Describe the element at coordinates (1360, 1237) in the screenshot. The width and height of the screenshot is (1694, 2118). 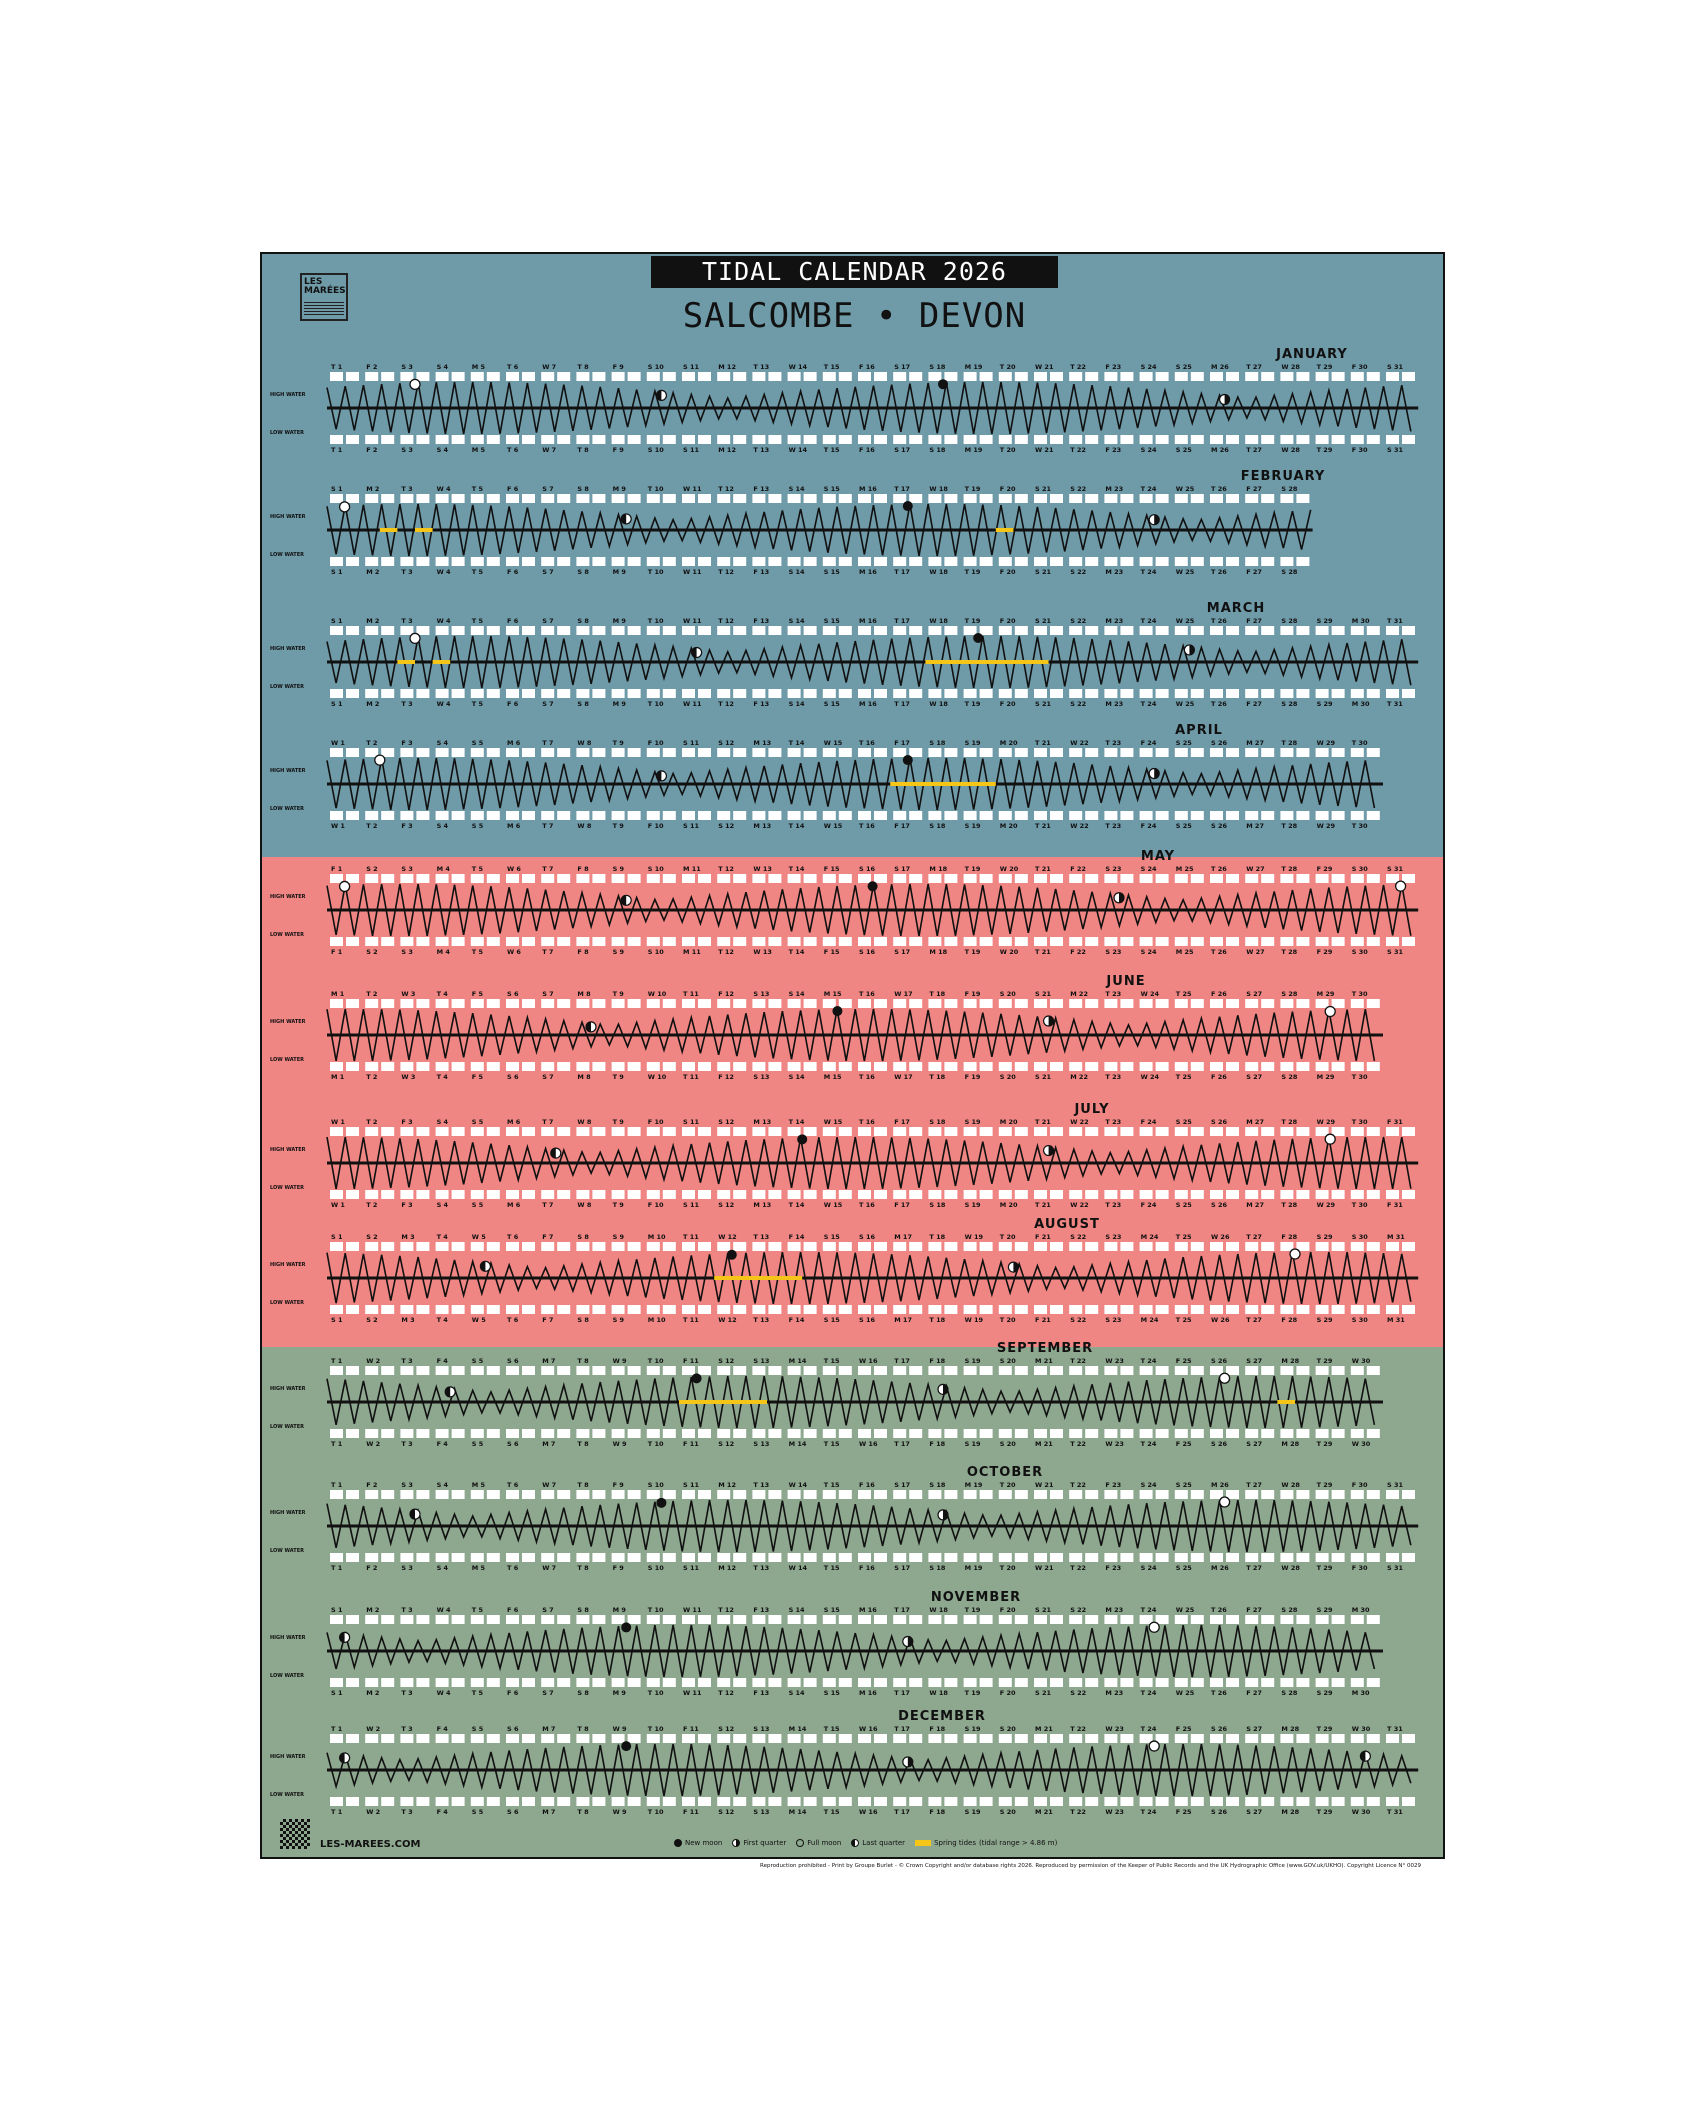
I see `day-label: S 30` at that location.